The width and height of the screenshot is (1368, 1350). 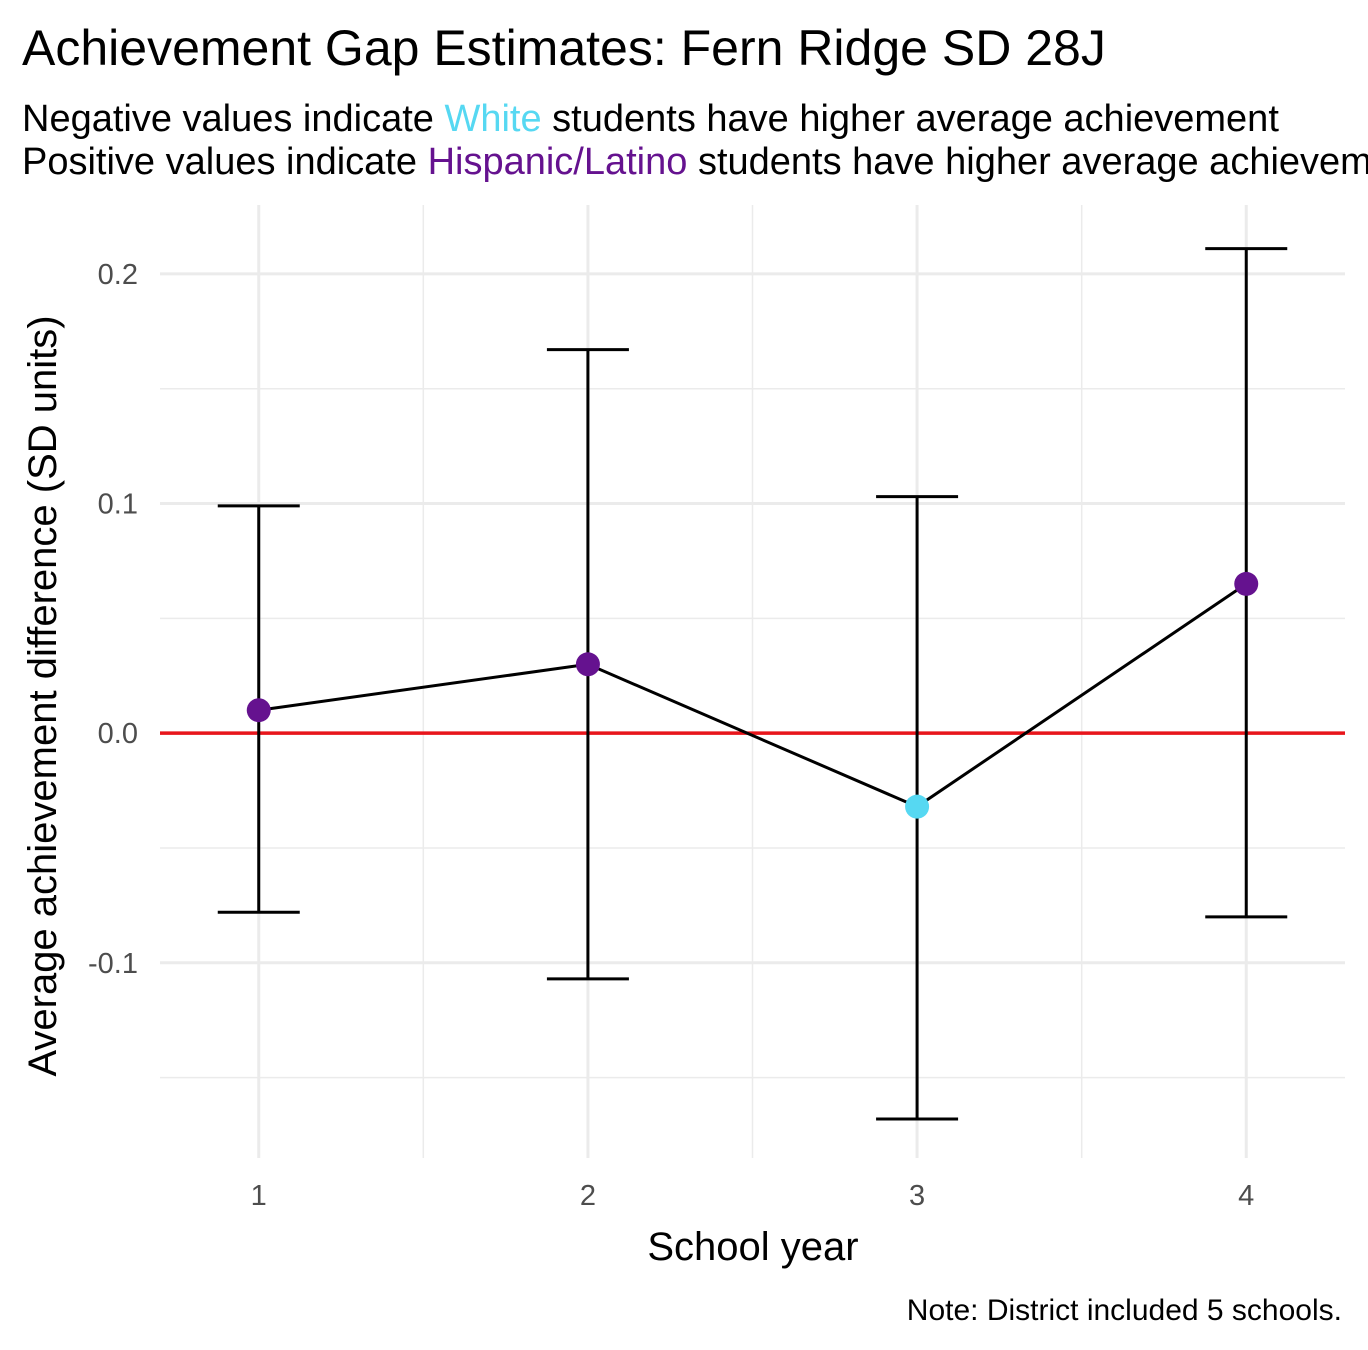 What do you see at coordinates (753, 1196) in the screenshot?
I see `x-axis-ticks: 1 2 3 4` at bounding box center [753, 1196].